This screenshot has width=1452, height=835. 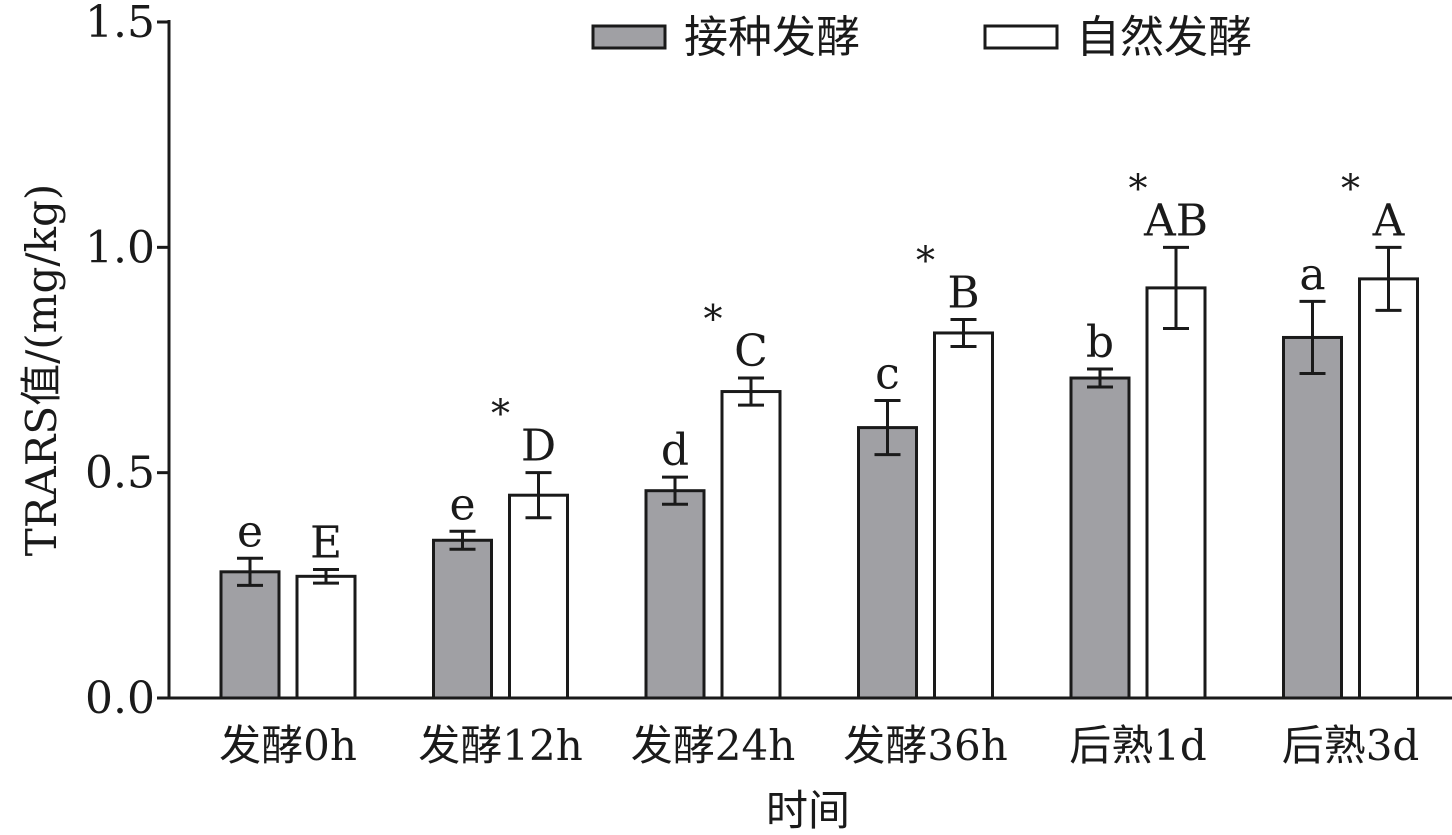 I want to click on significance-letter: B, so click(x=963, y=292).